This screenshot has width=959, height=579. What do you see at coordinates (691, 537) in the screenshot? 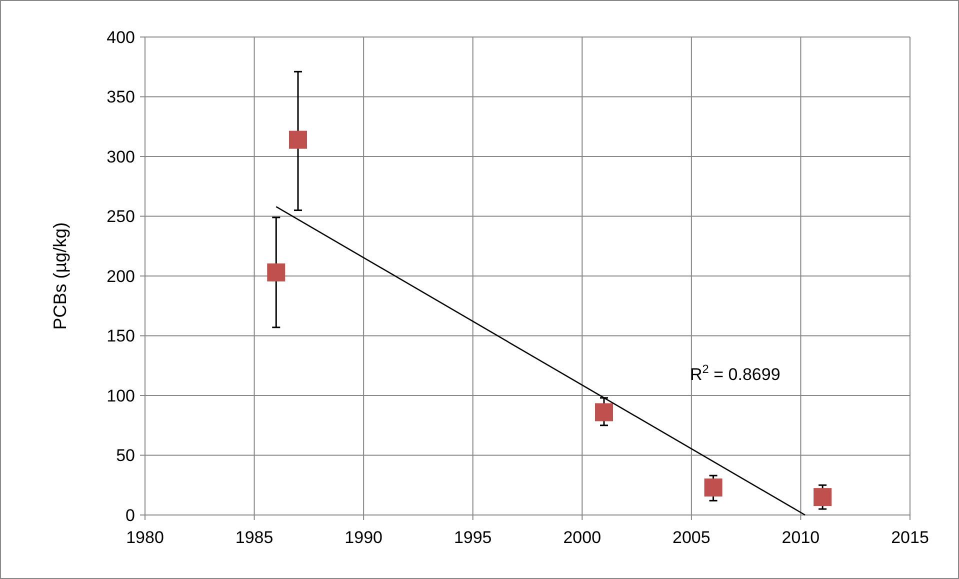
I see `x-tick-label: 2005` at bounding box center [691, 537].